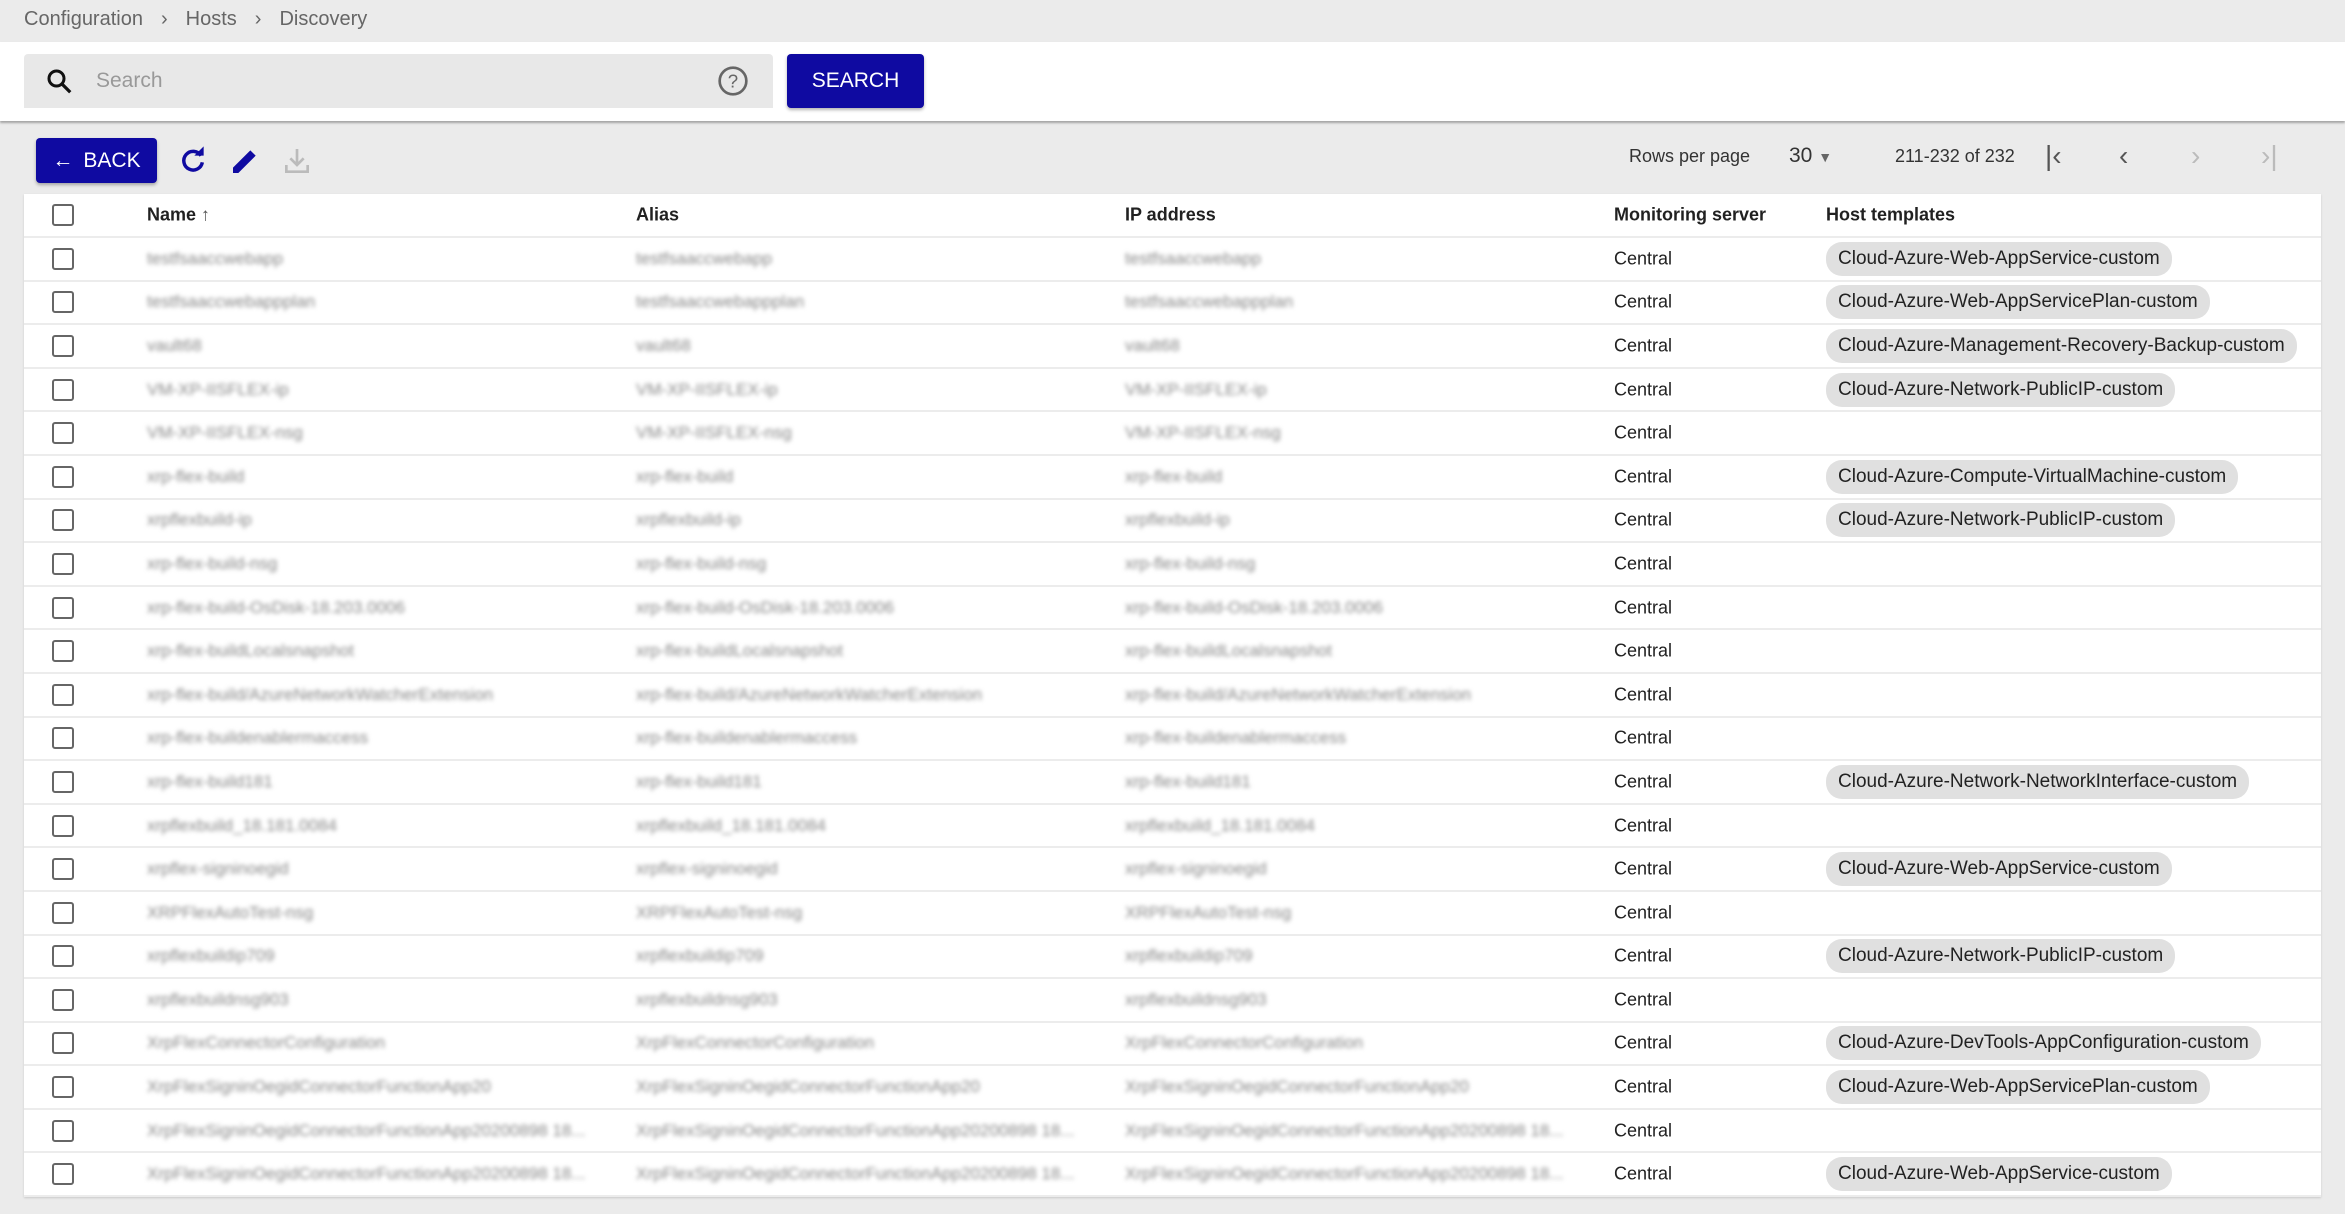 Image resolution: width=2345 pixels, height=1214 pixels. I want to click on column-ip-address: IP address, so click(1170, 214).